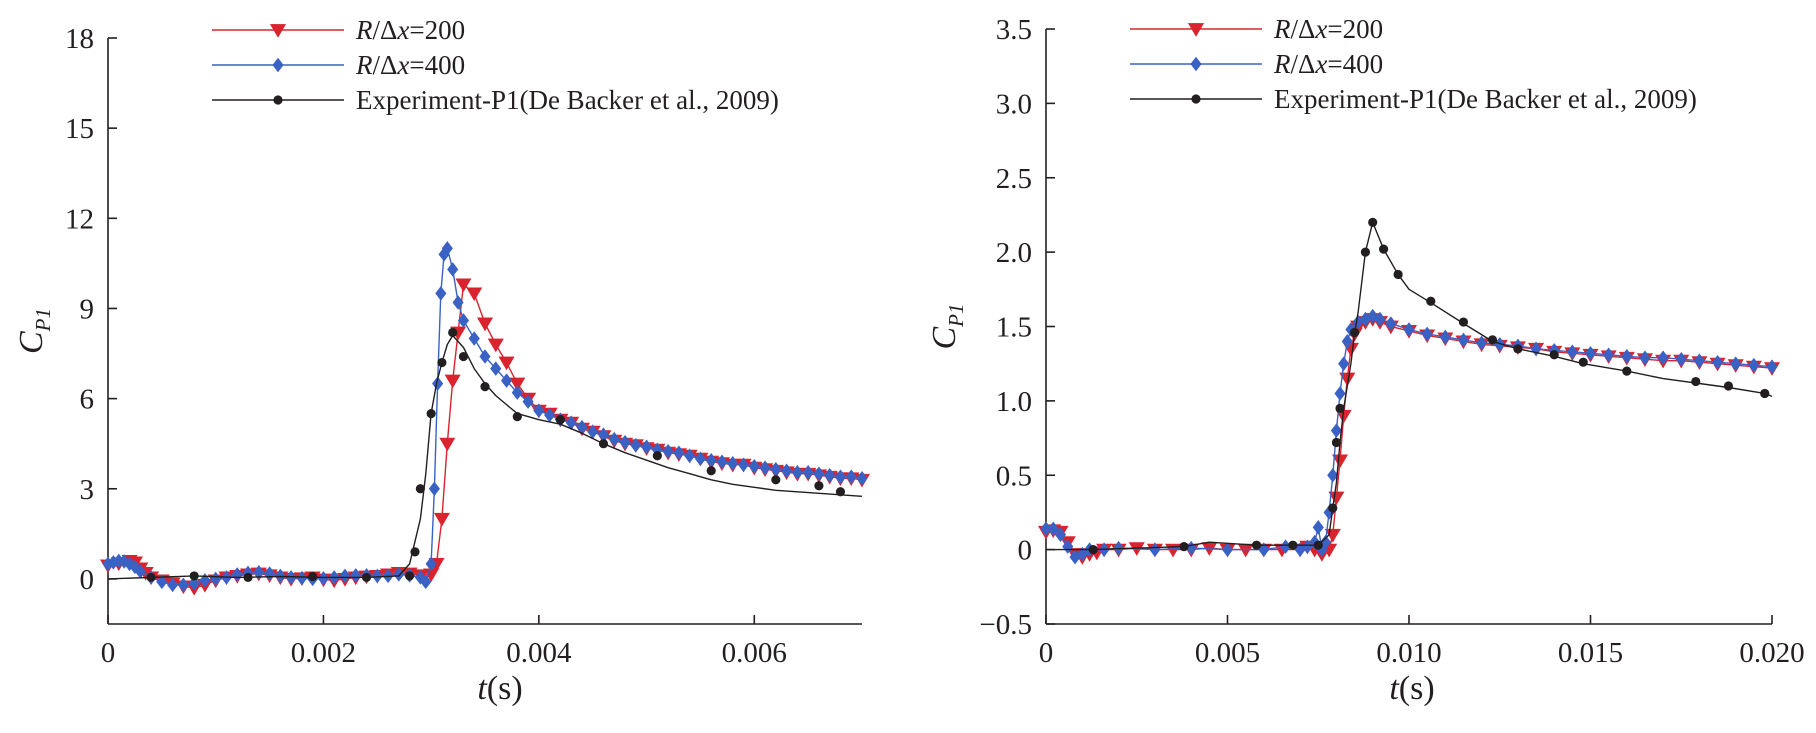 This screenshot has width=1816, height=733. What do you see at coordinates (34, 331) in the screenshot?
I see `left-y-axis-label: CP1` at bounding box center [34, 331].